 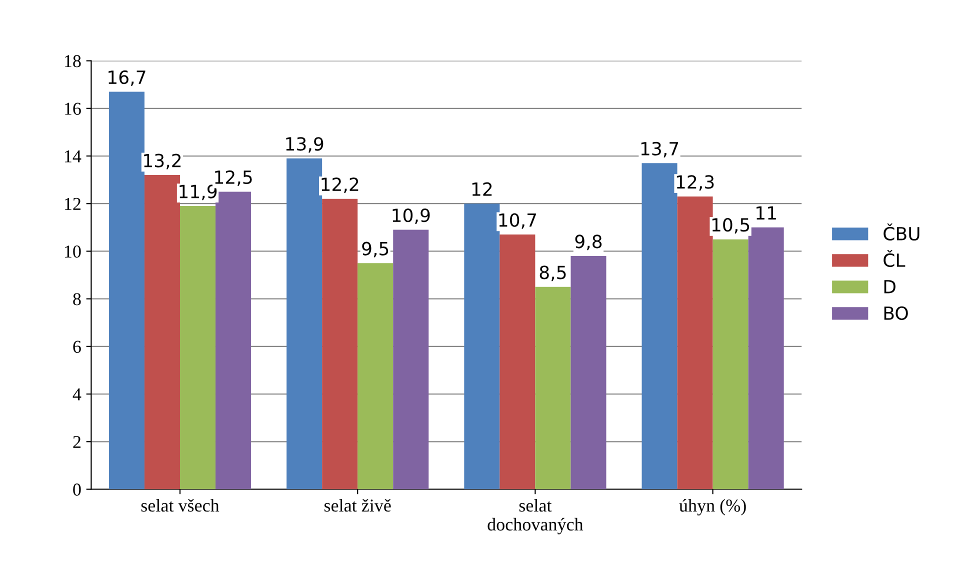 What do you see at coordinates (659, 150) in the screenshot?
I see `data-label: 13,7` at bounding box center [659, 150].